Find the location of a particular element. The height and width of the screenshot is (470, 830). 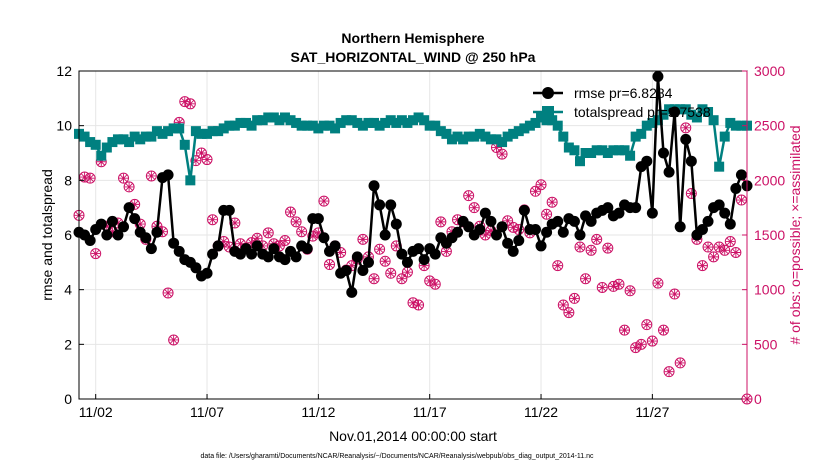

right-tick-label: 3000 is located at coordinates (769, 71).